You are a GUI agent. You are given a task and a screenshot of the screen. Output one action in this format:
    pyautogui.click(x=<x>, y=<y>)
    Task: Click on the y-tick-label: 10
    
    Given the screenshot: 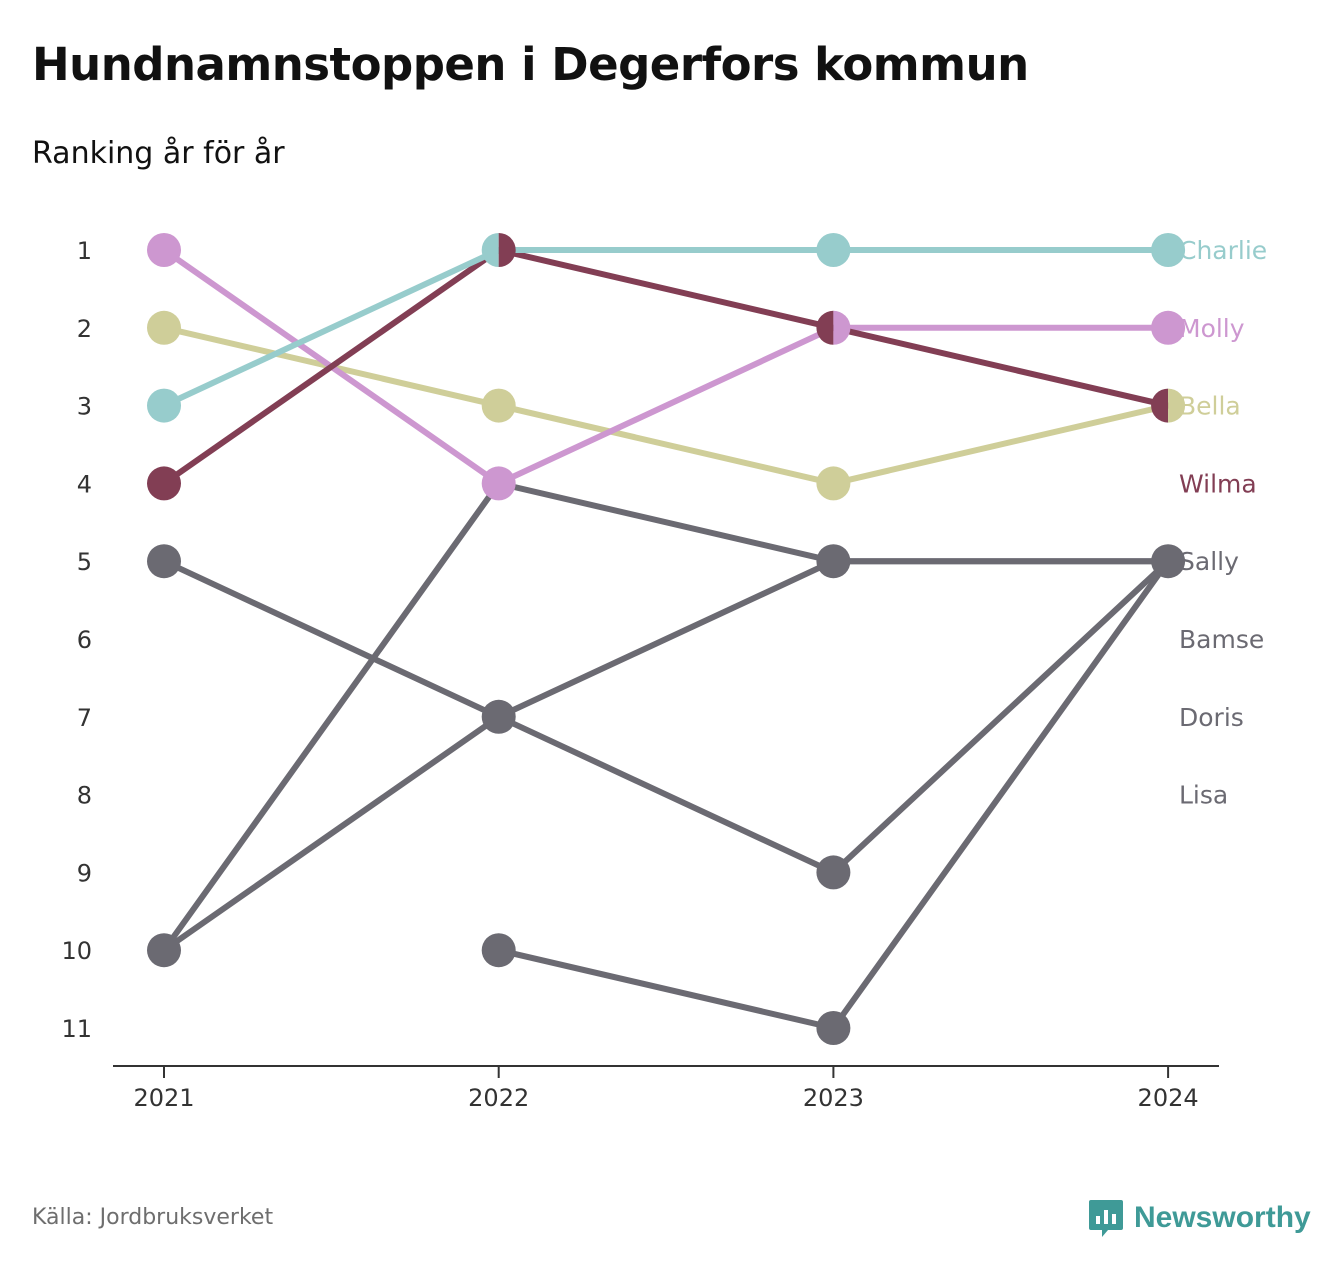 What is the action you would take?
    pyautogui.click(x=76, y=951)
    